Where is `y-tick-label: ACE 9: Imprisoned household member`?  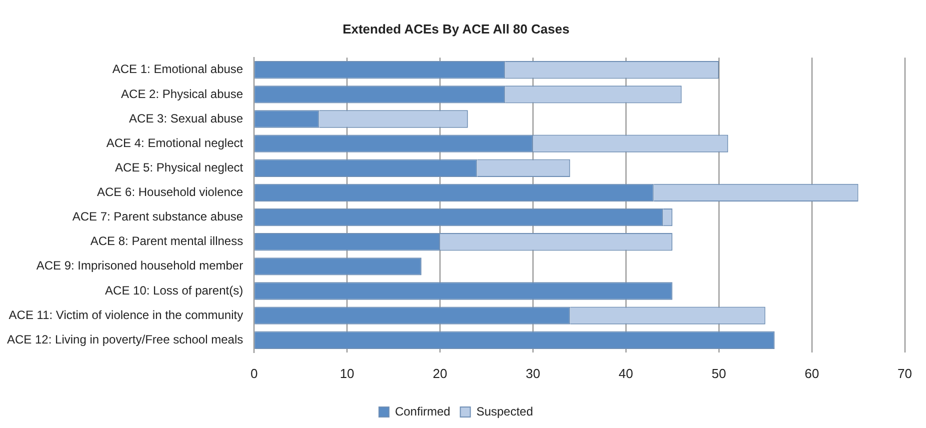 y-tick-label: ACE 9: Imprisoned household member is located at coordinates (140, 265).